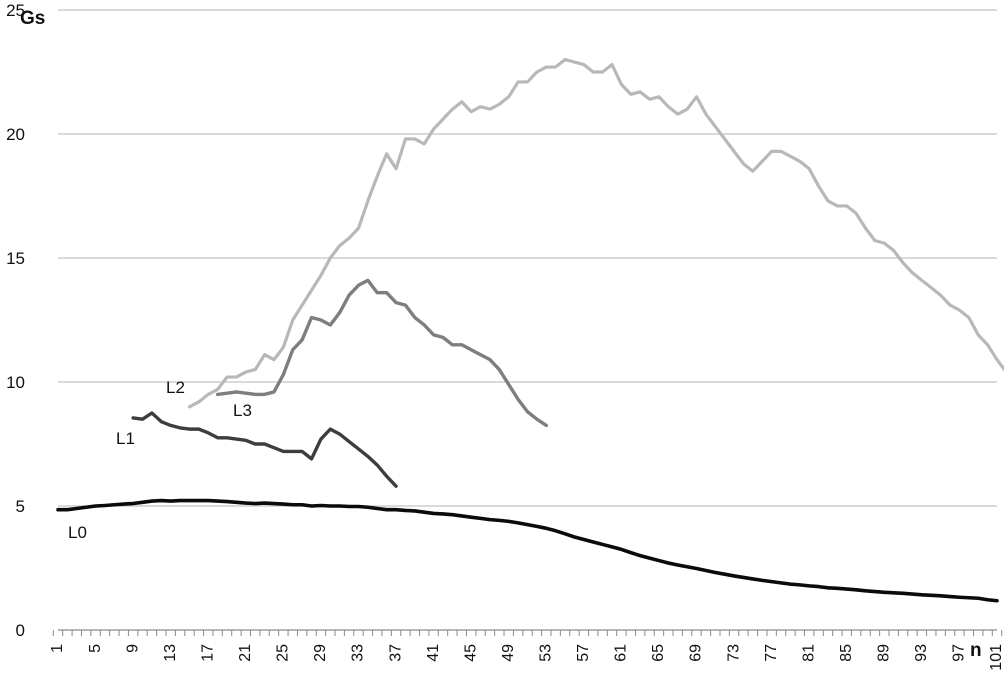 This screenshot has height=692, width=1004. I want to click on x-tick-label: 33, so click(358, 653).